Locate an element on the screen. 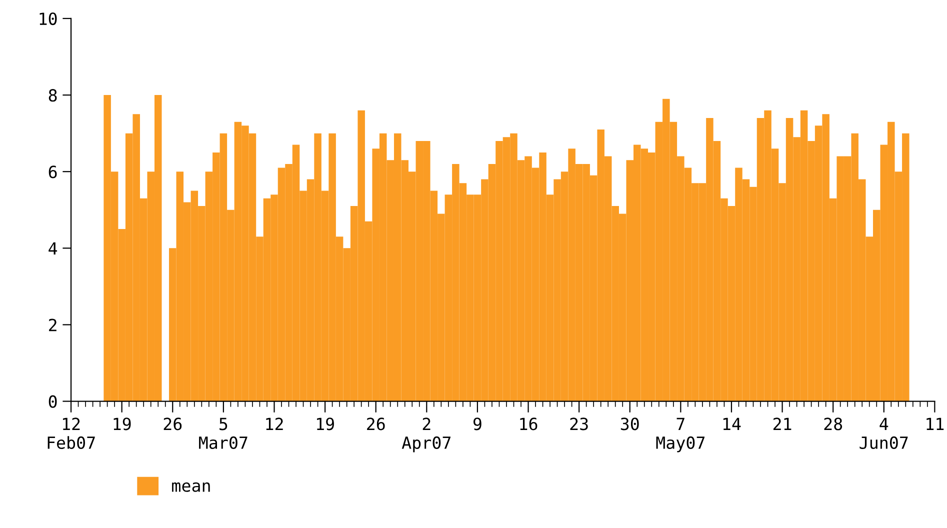 This screenshot has height=528, width=947. y-tick-label: 8 is located at coordinates (52, 95).